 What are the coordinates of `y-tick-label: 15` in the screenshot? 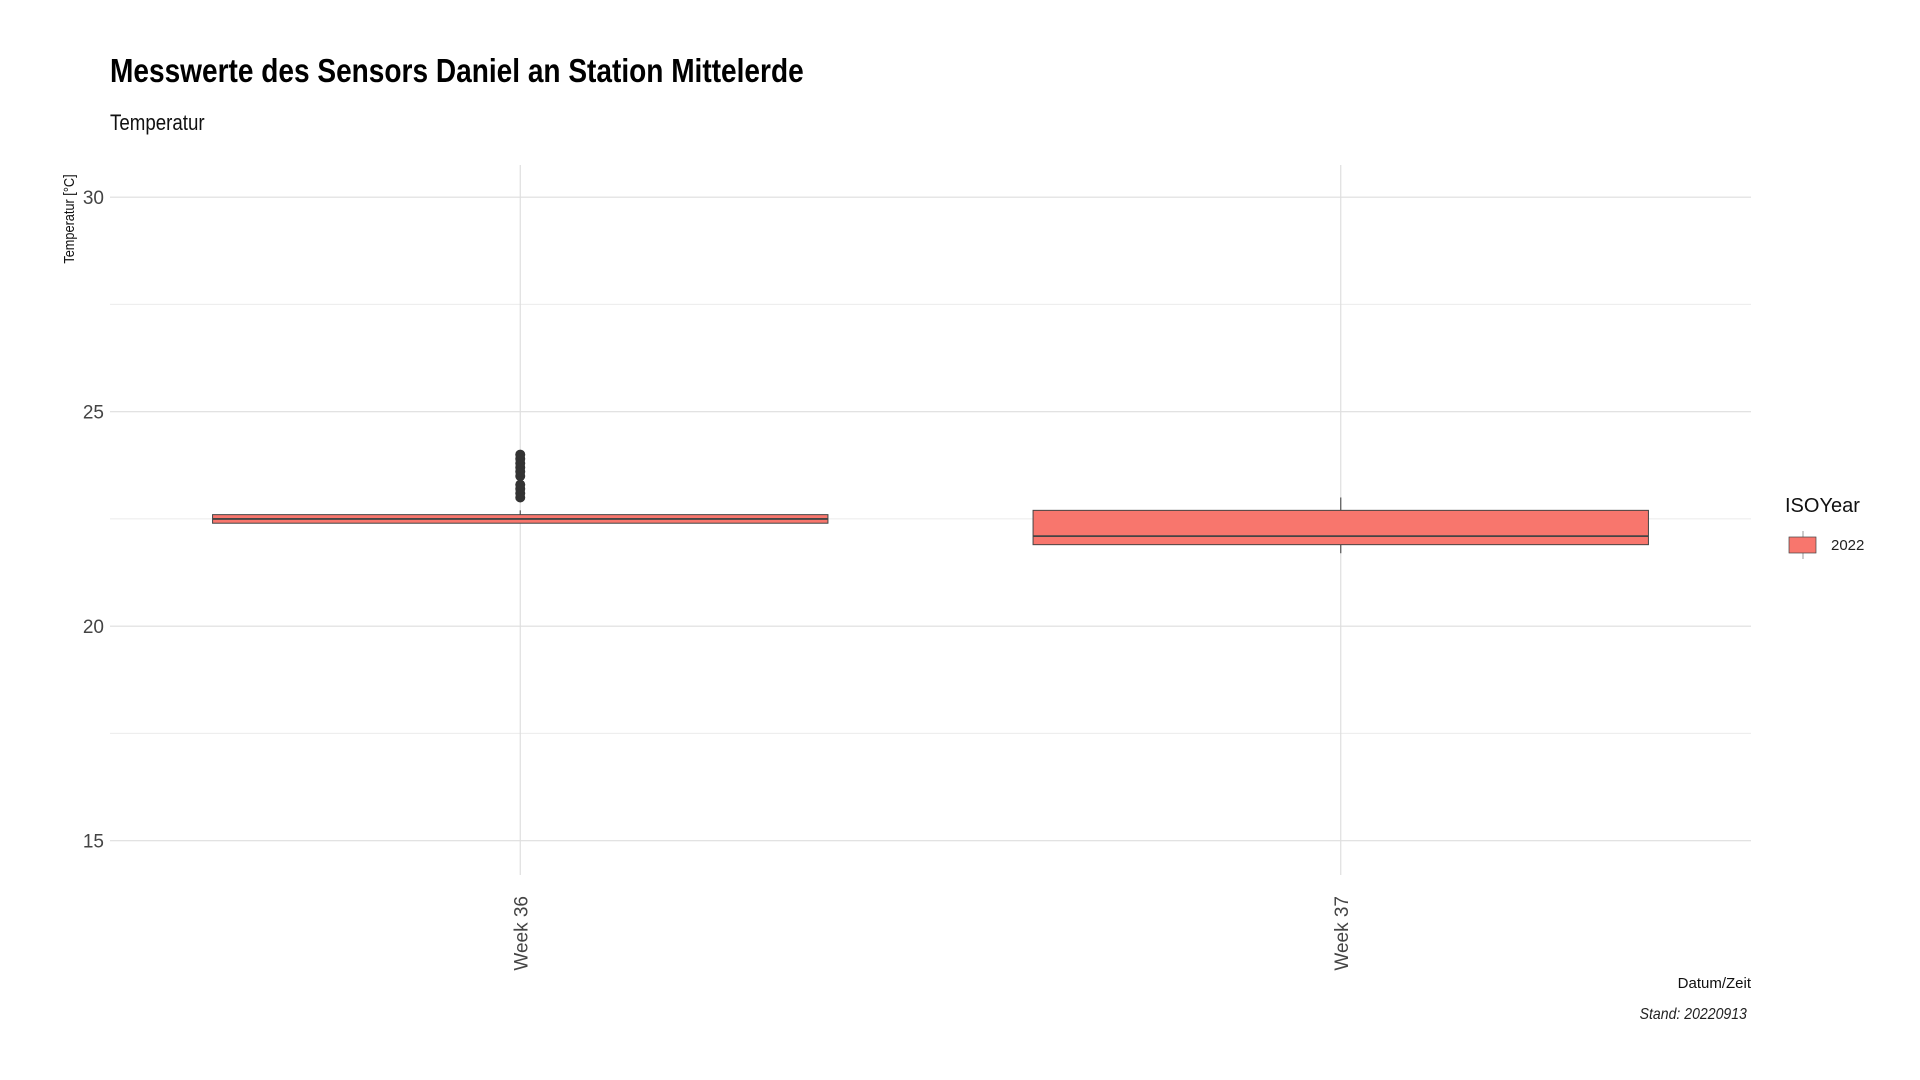 It's located at (93, 842).